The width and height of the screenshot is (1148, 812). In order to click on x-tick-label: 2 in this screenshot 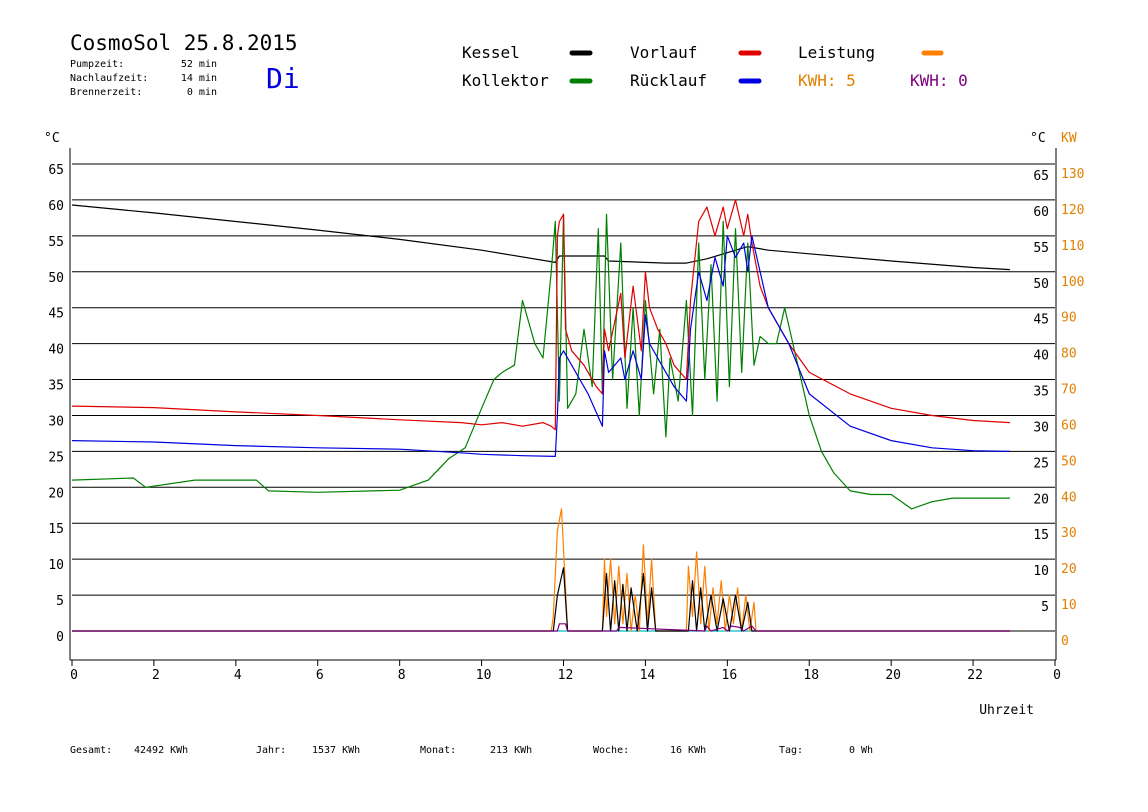, I will do `click(156, 675)`.